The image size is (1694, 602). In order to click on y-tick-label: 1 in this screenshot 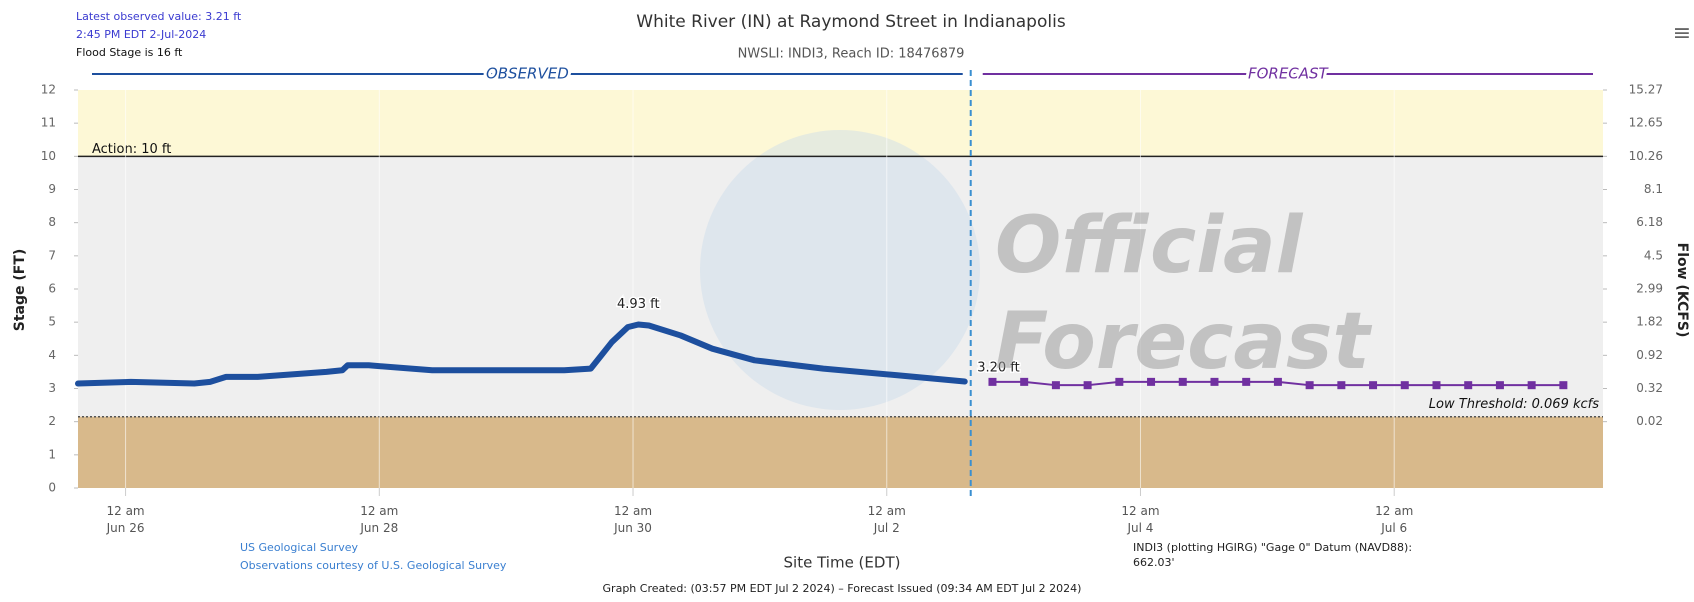, I will do `click(52, 454)`.